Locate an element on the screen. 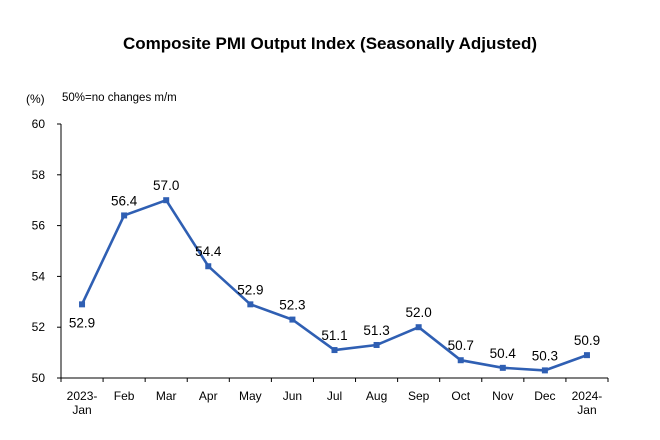  data-label: 51.1 is located at coordinates (334, 335).